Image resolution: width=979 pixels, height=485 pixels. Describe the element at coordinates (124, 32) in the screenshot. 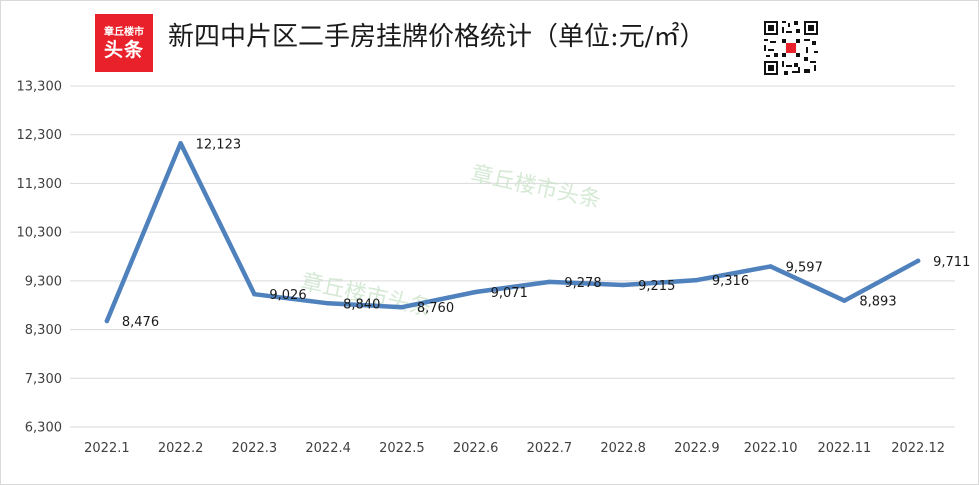

I see `logo-text-top: 章丘楼市` at that location.